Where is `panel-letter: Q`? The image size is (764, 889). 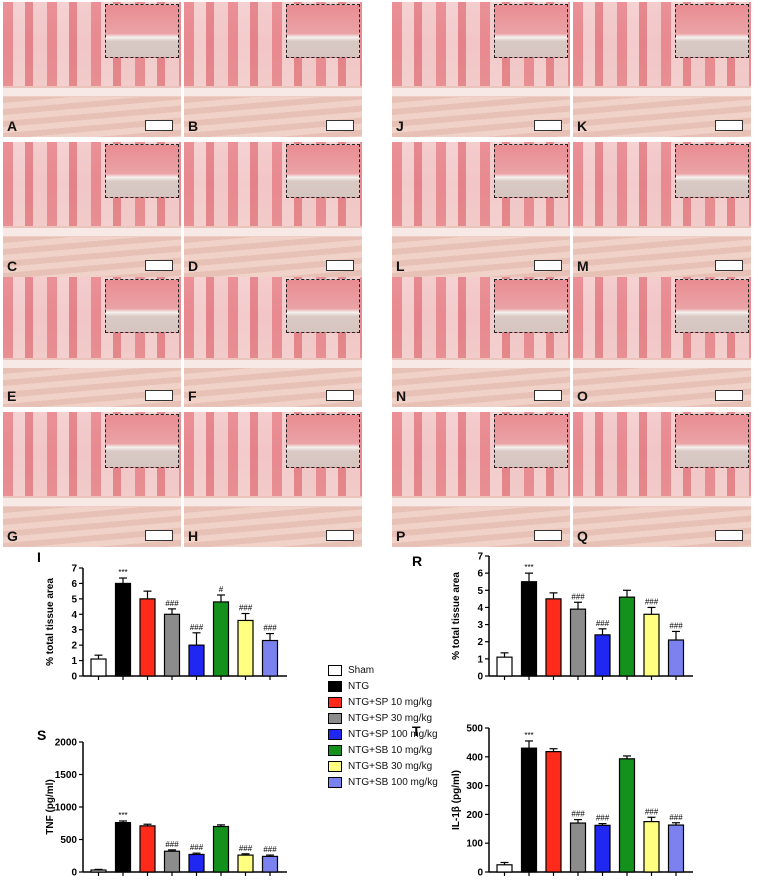 panel-letter: Q is located at coordinates (582, 536).